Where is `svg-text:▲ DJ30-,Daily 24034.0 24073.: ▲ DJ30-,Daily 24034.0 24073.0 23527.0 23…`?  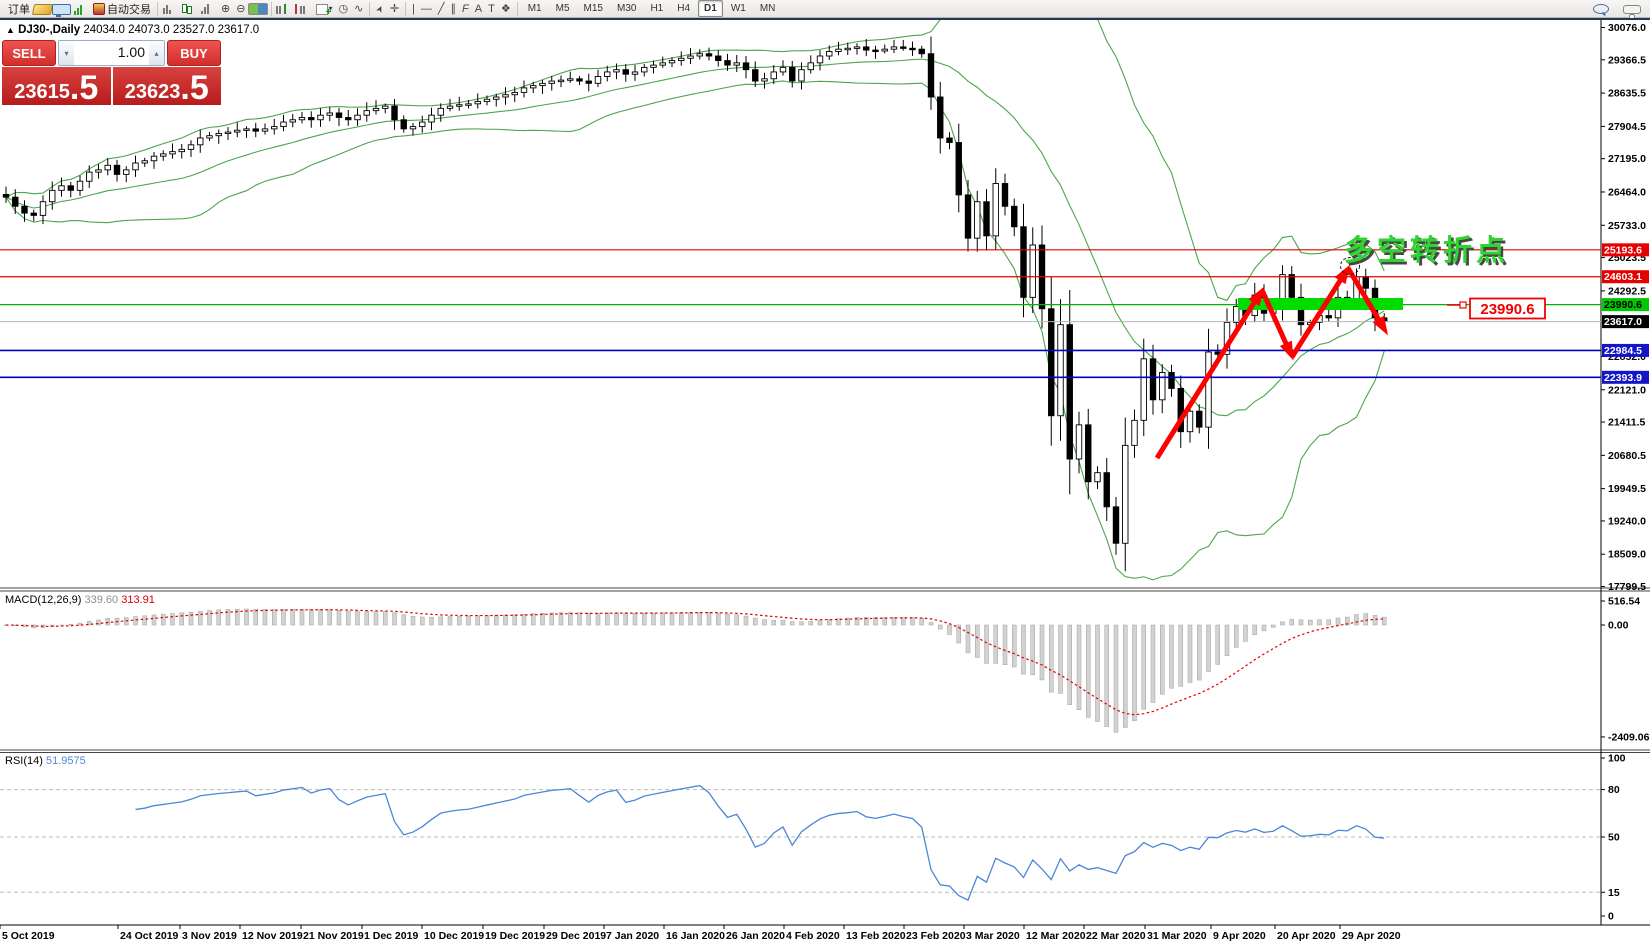
svg-text:▲ DJ30-,Daily 24034.0 24073.: ▲ DJ30-,Daily 24034.0 24073.0 23527.0 23… is located at coordinates (132, 30).